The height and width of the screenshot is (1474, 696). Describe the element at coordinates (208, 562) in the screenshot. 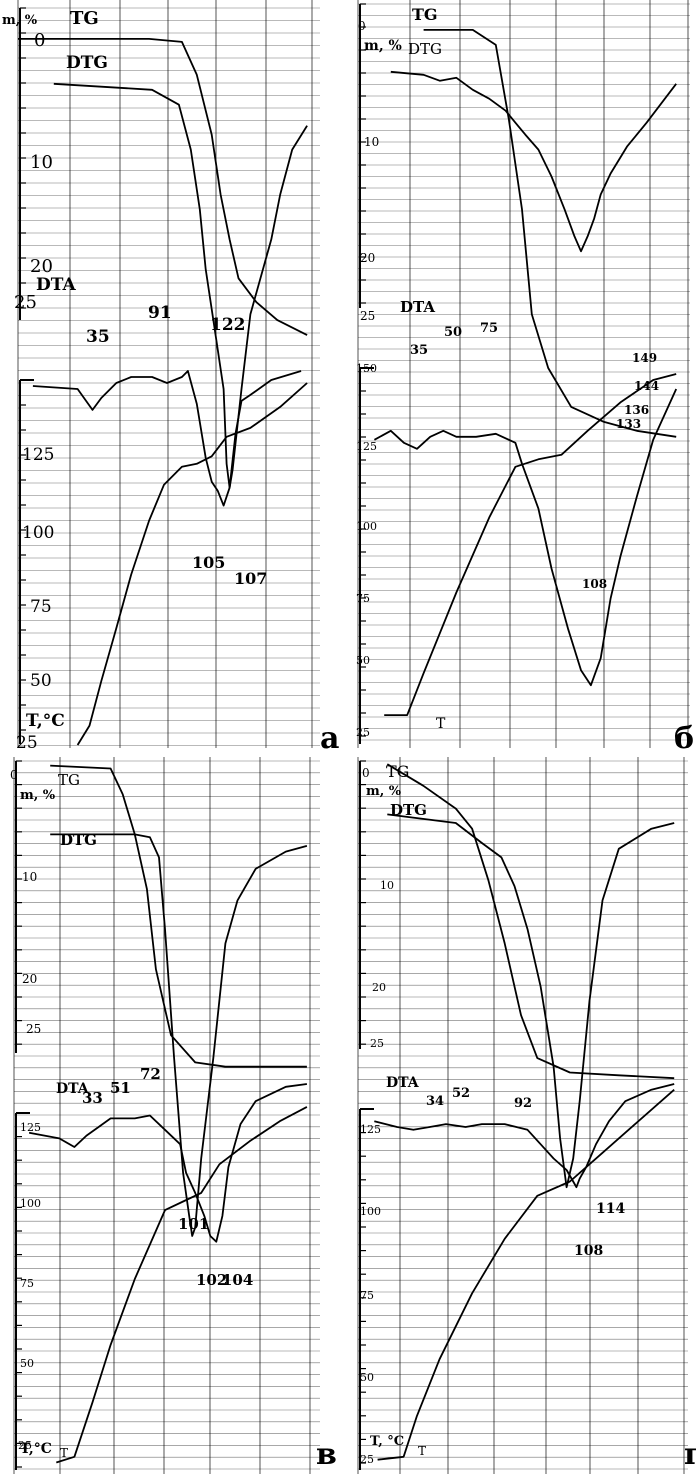

I see `peak-temperature-label: 105` at that location.